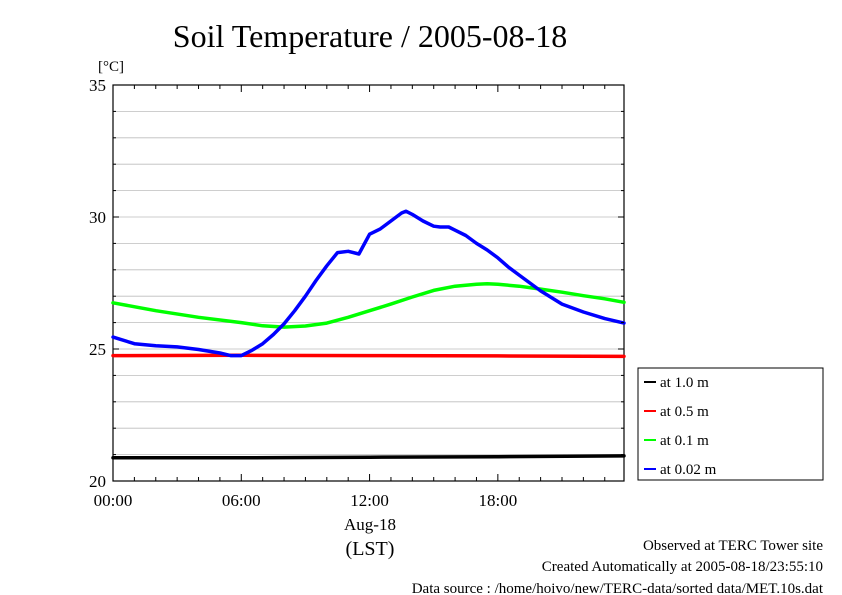 This screenshot has width=842, height=595. What do you see at coordinates (241, 500) in the screenshot?
I see `x-tick-label: 06:00` at bounding box center [241, 500].